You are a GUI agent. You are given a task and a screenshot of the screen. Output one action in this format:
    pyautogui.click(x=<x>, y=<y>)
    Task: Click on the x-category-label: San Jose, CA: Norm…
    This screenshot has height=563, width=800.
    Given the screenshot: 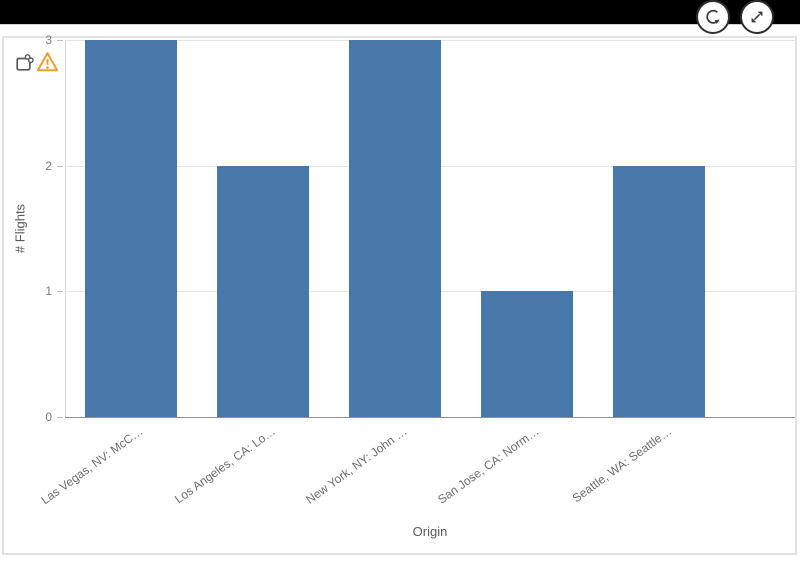 What is the action you would take?
    pyautogui.click(x=488, y=465)
    